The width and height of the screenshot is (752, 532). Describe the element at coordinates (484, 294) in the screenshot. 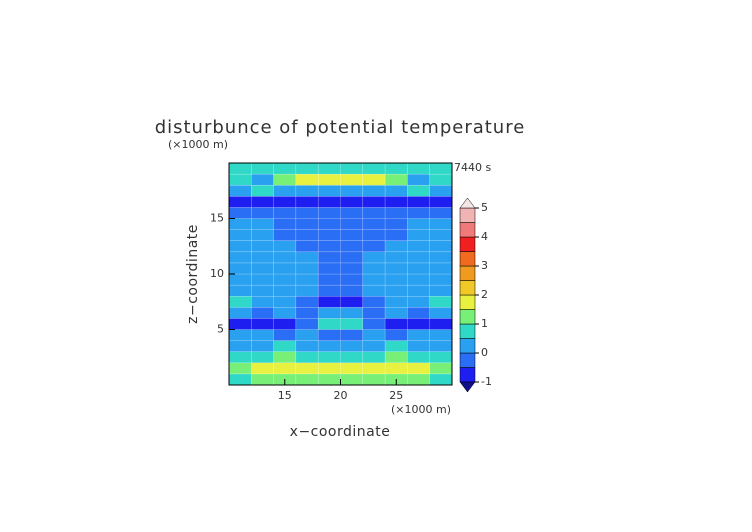

I see `colorbar-tick-label: 2` at that location.